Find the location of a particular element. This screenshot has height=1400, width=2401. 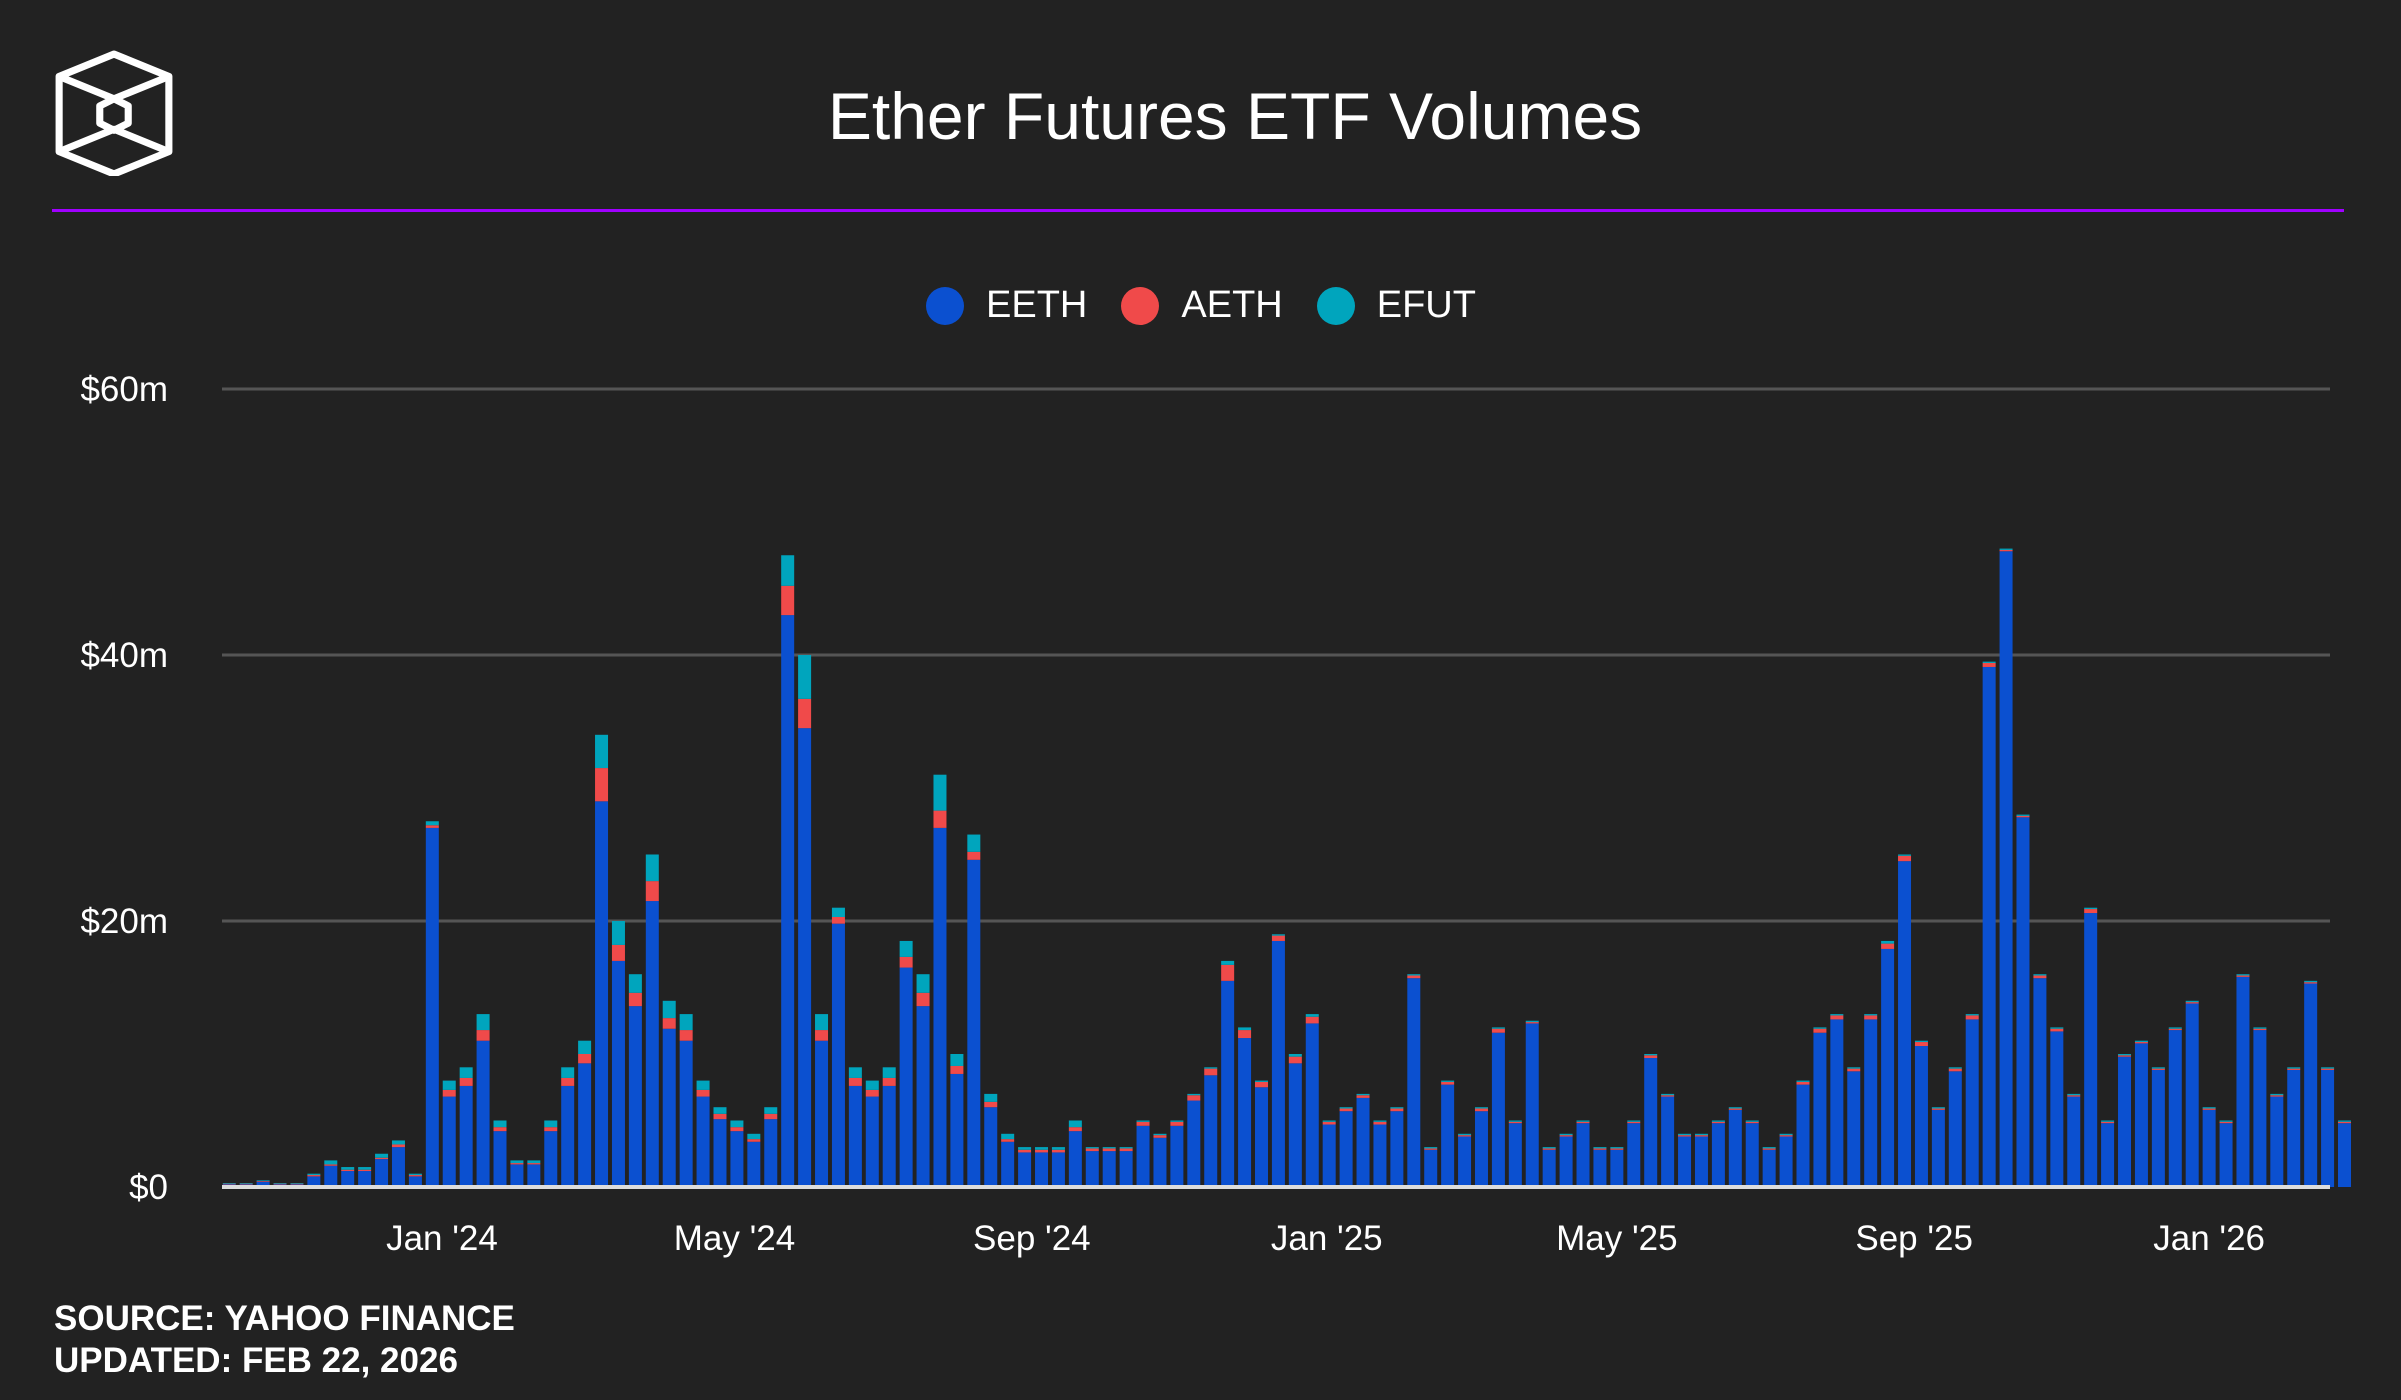

legend-item-aeth: AETH is located at coordinates (1202, 305).